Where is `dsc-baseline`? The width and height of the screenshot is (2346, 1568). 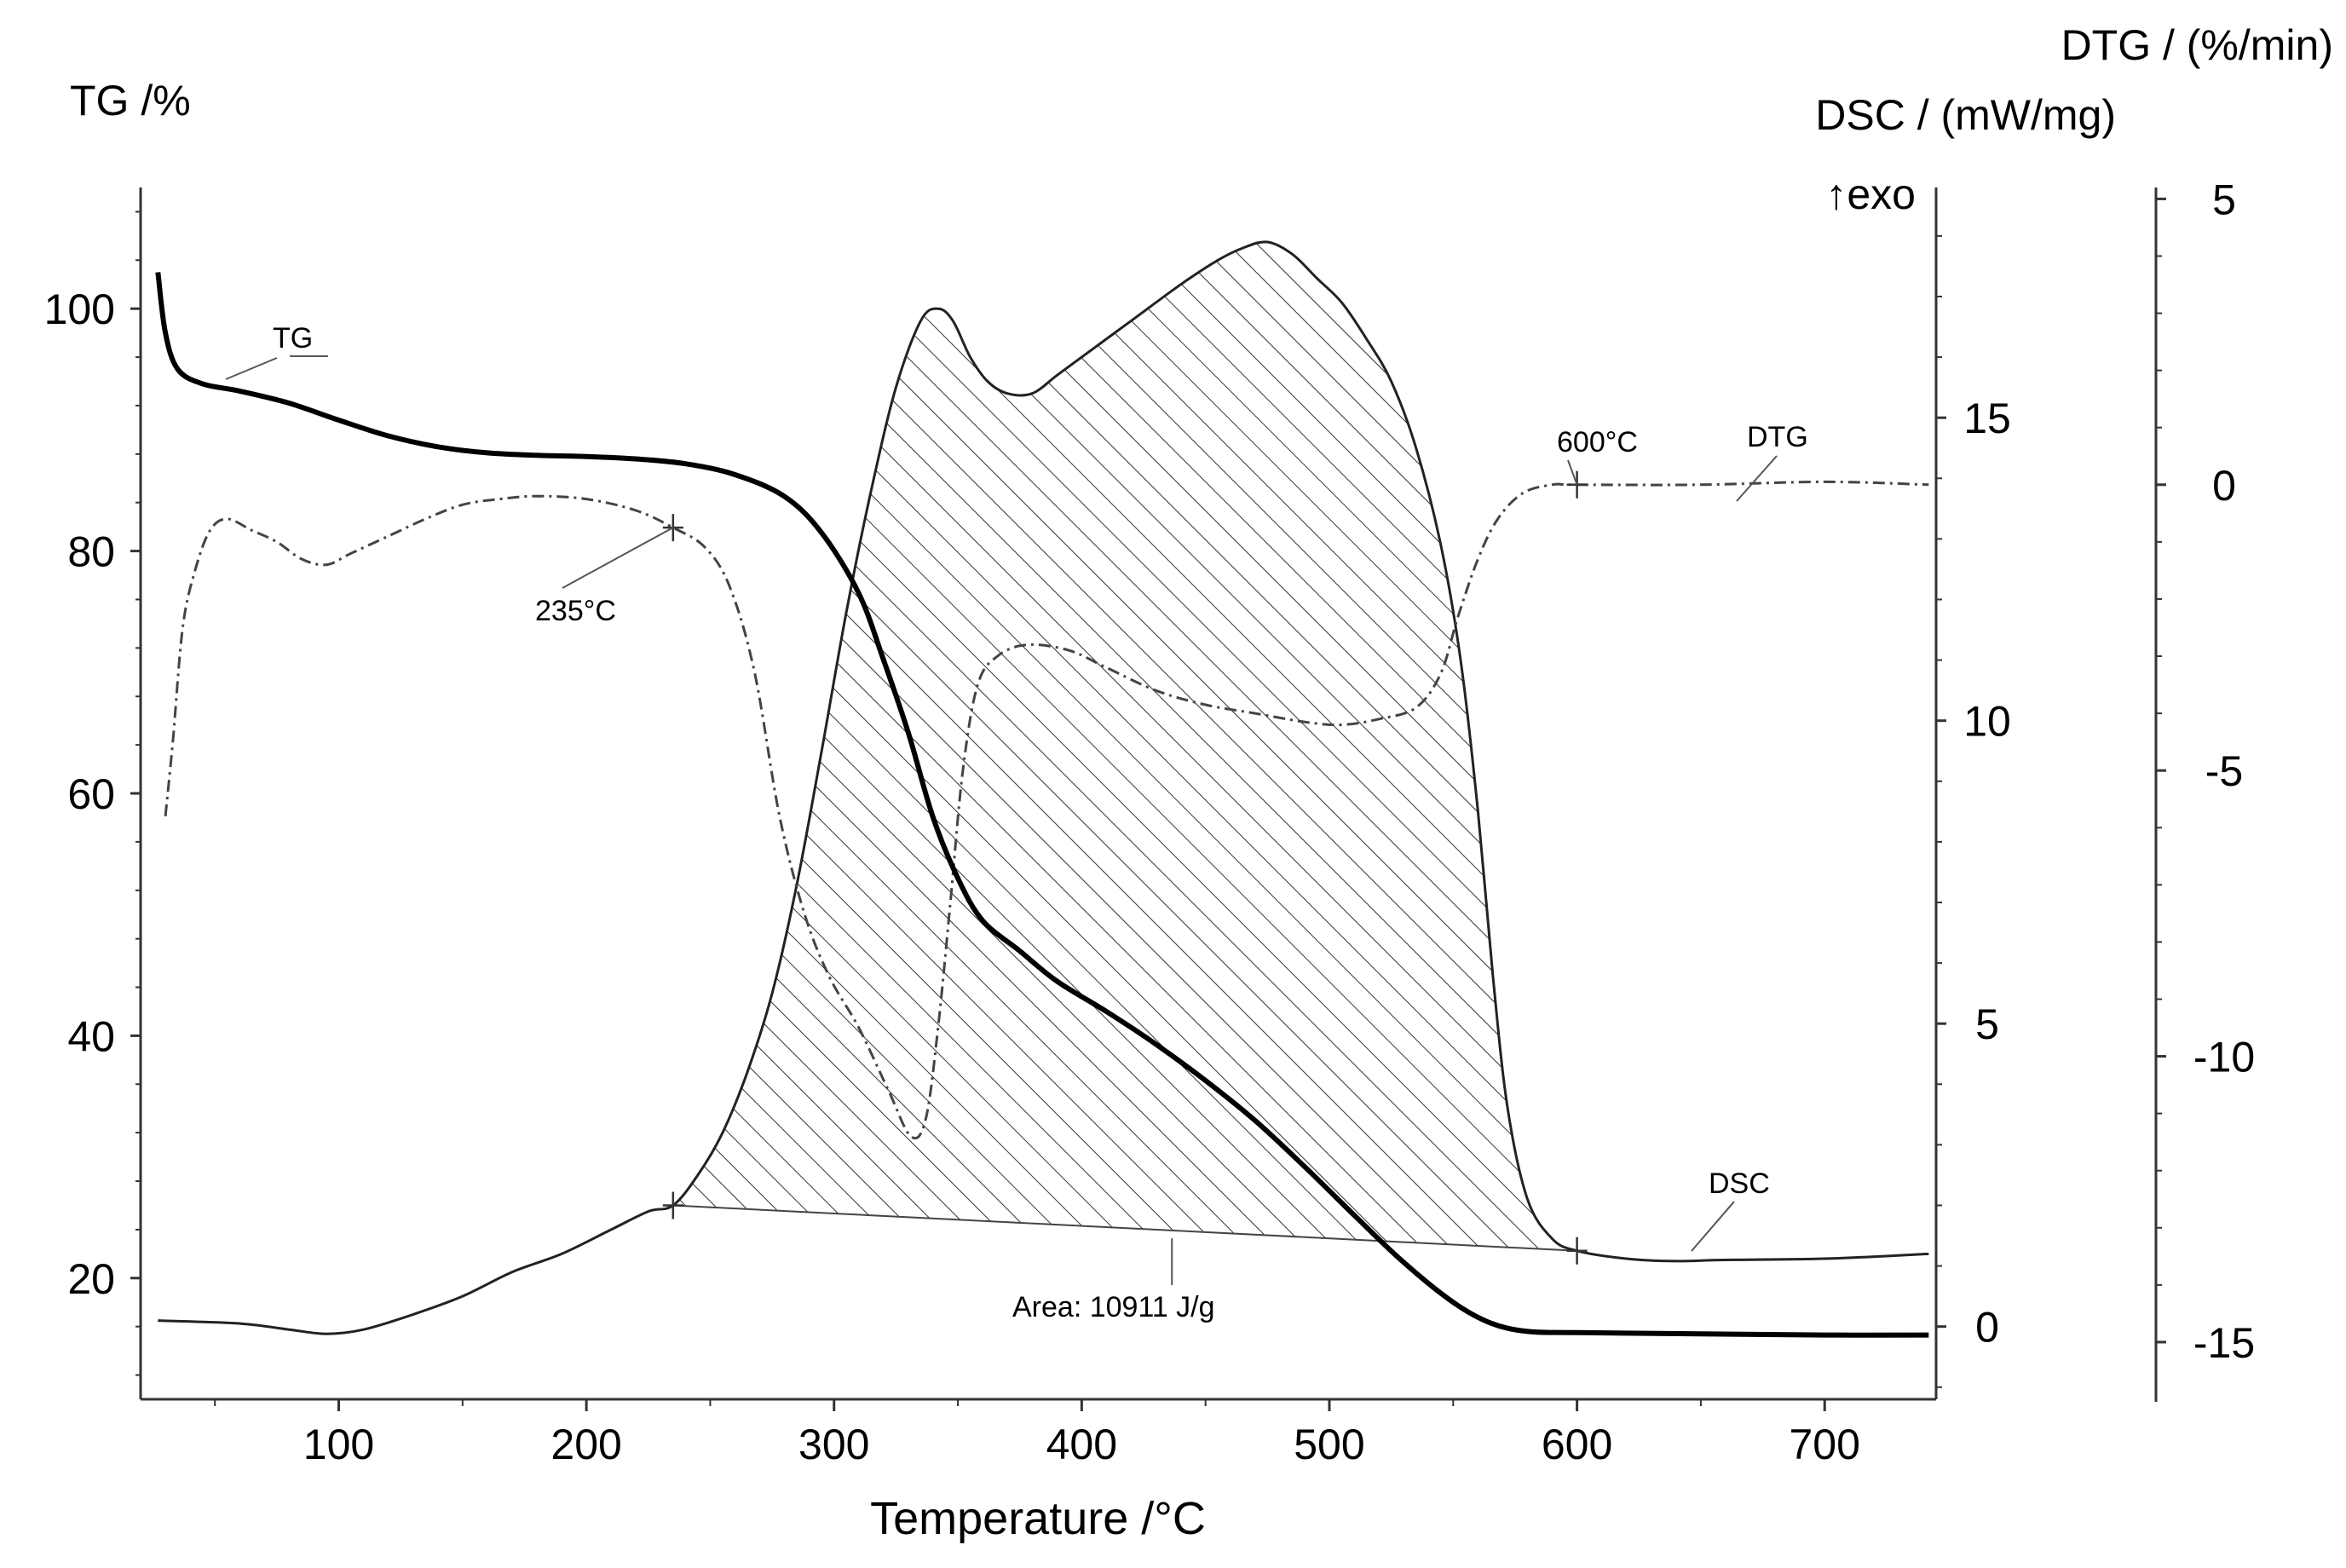
dsc-baseline is located at coordinates (1124, 1228).